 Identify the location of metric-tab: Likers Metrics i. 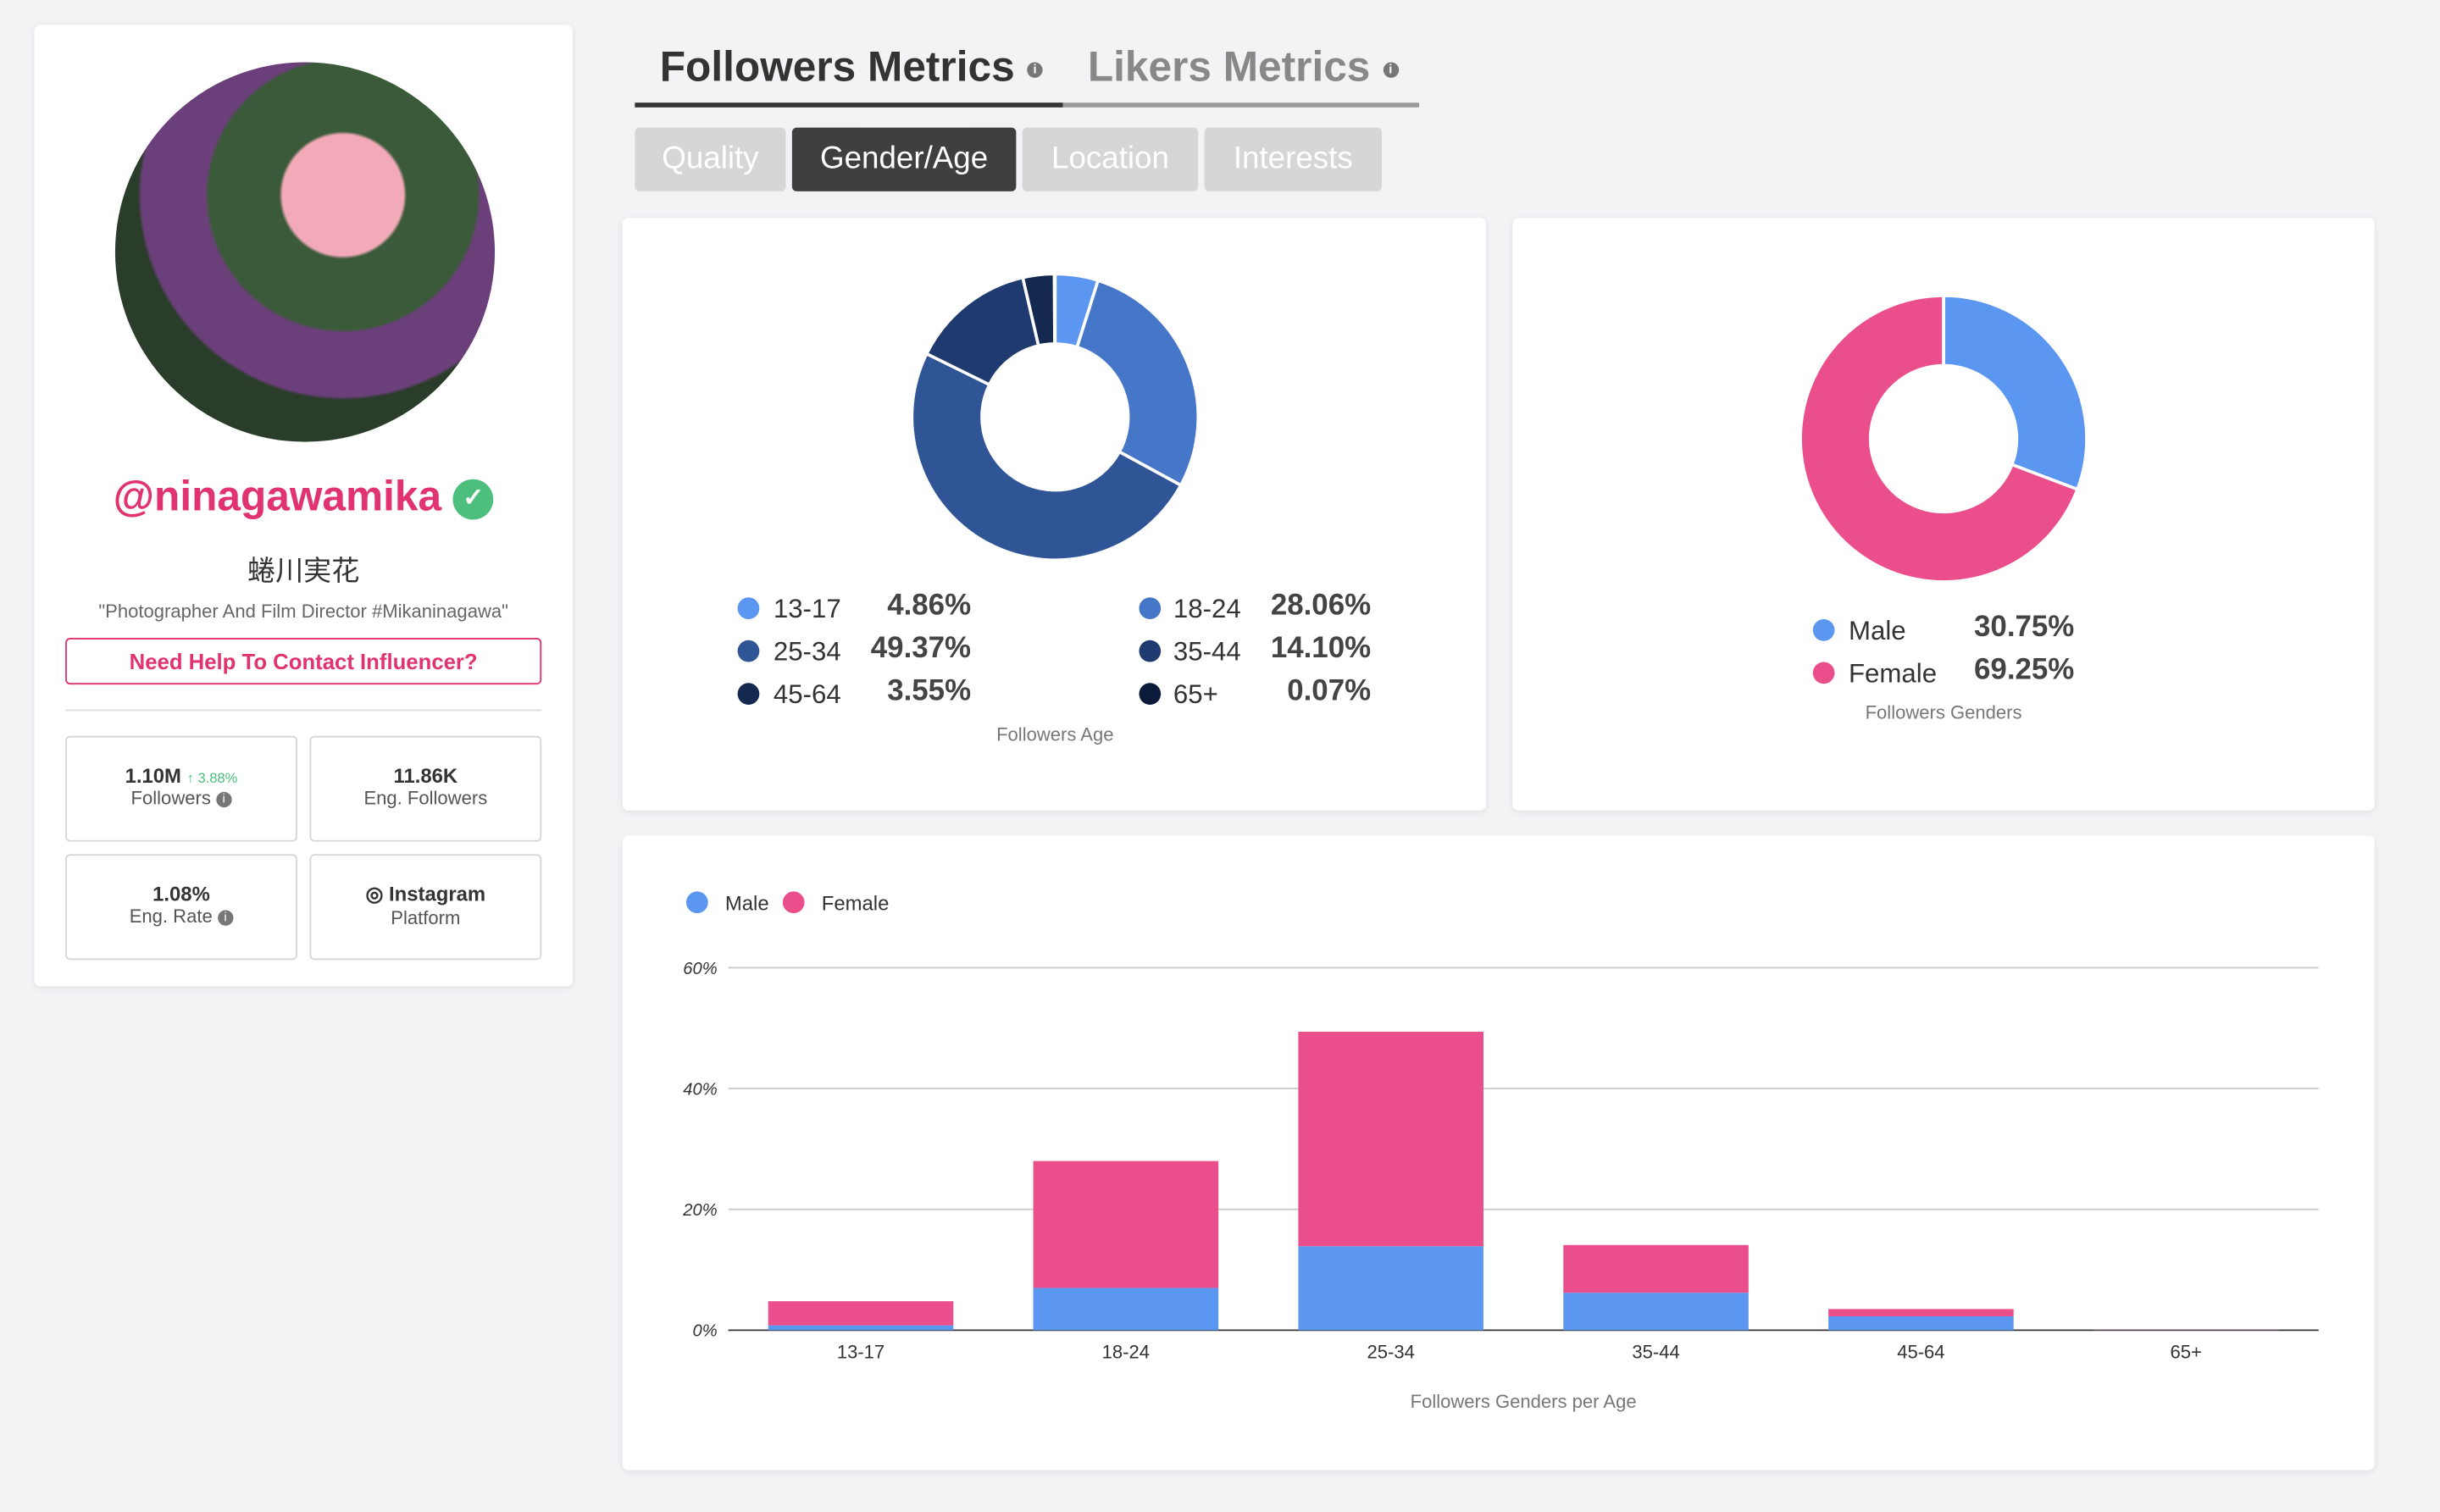
(1243, 67).